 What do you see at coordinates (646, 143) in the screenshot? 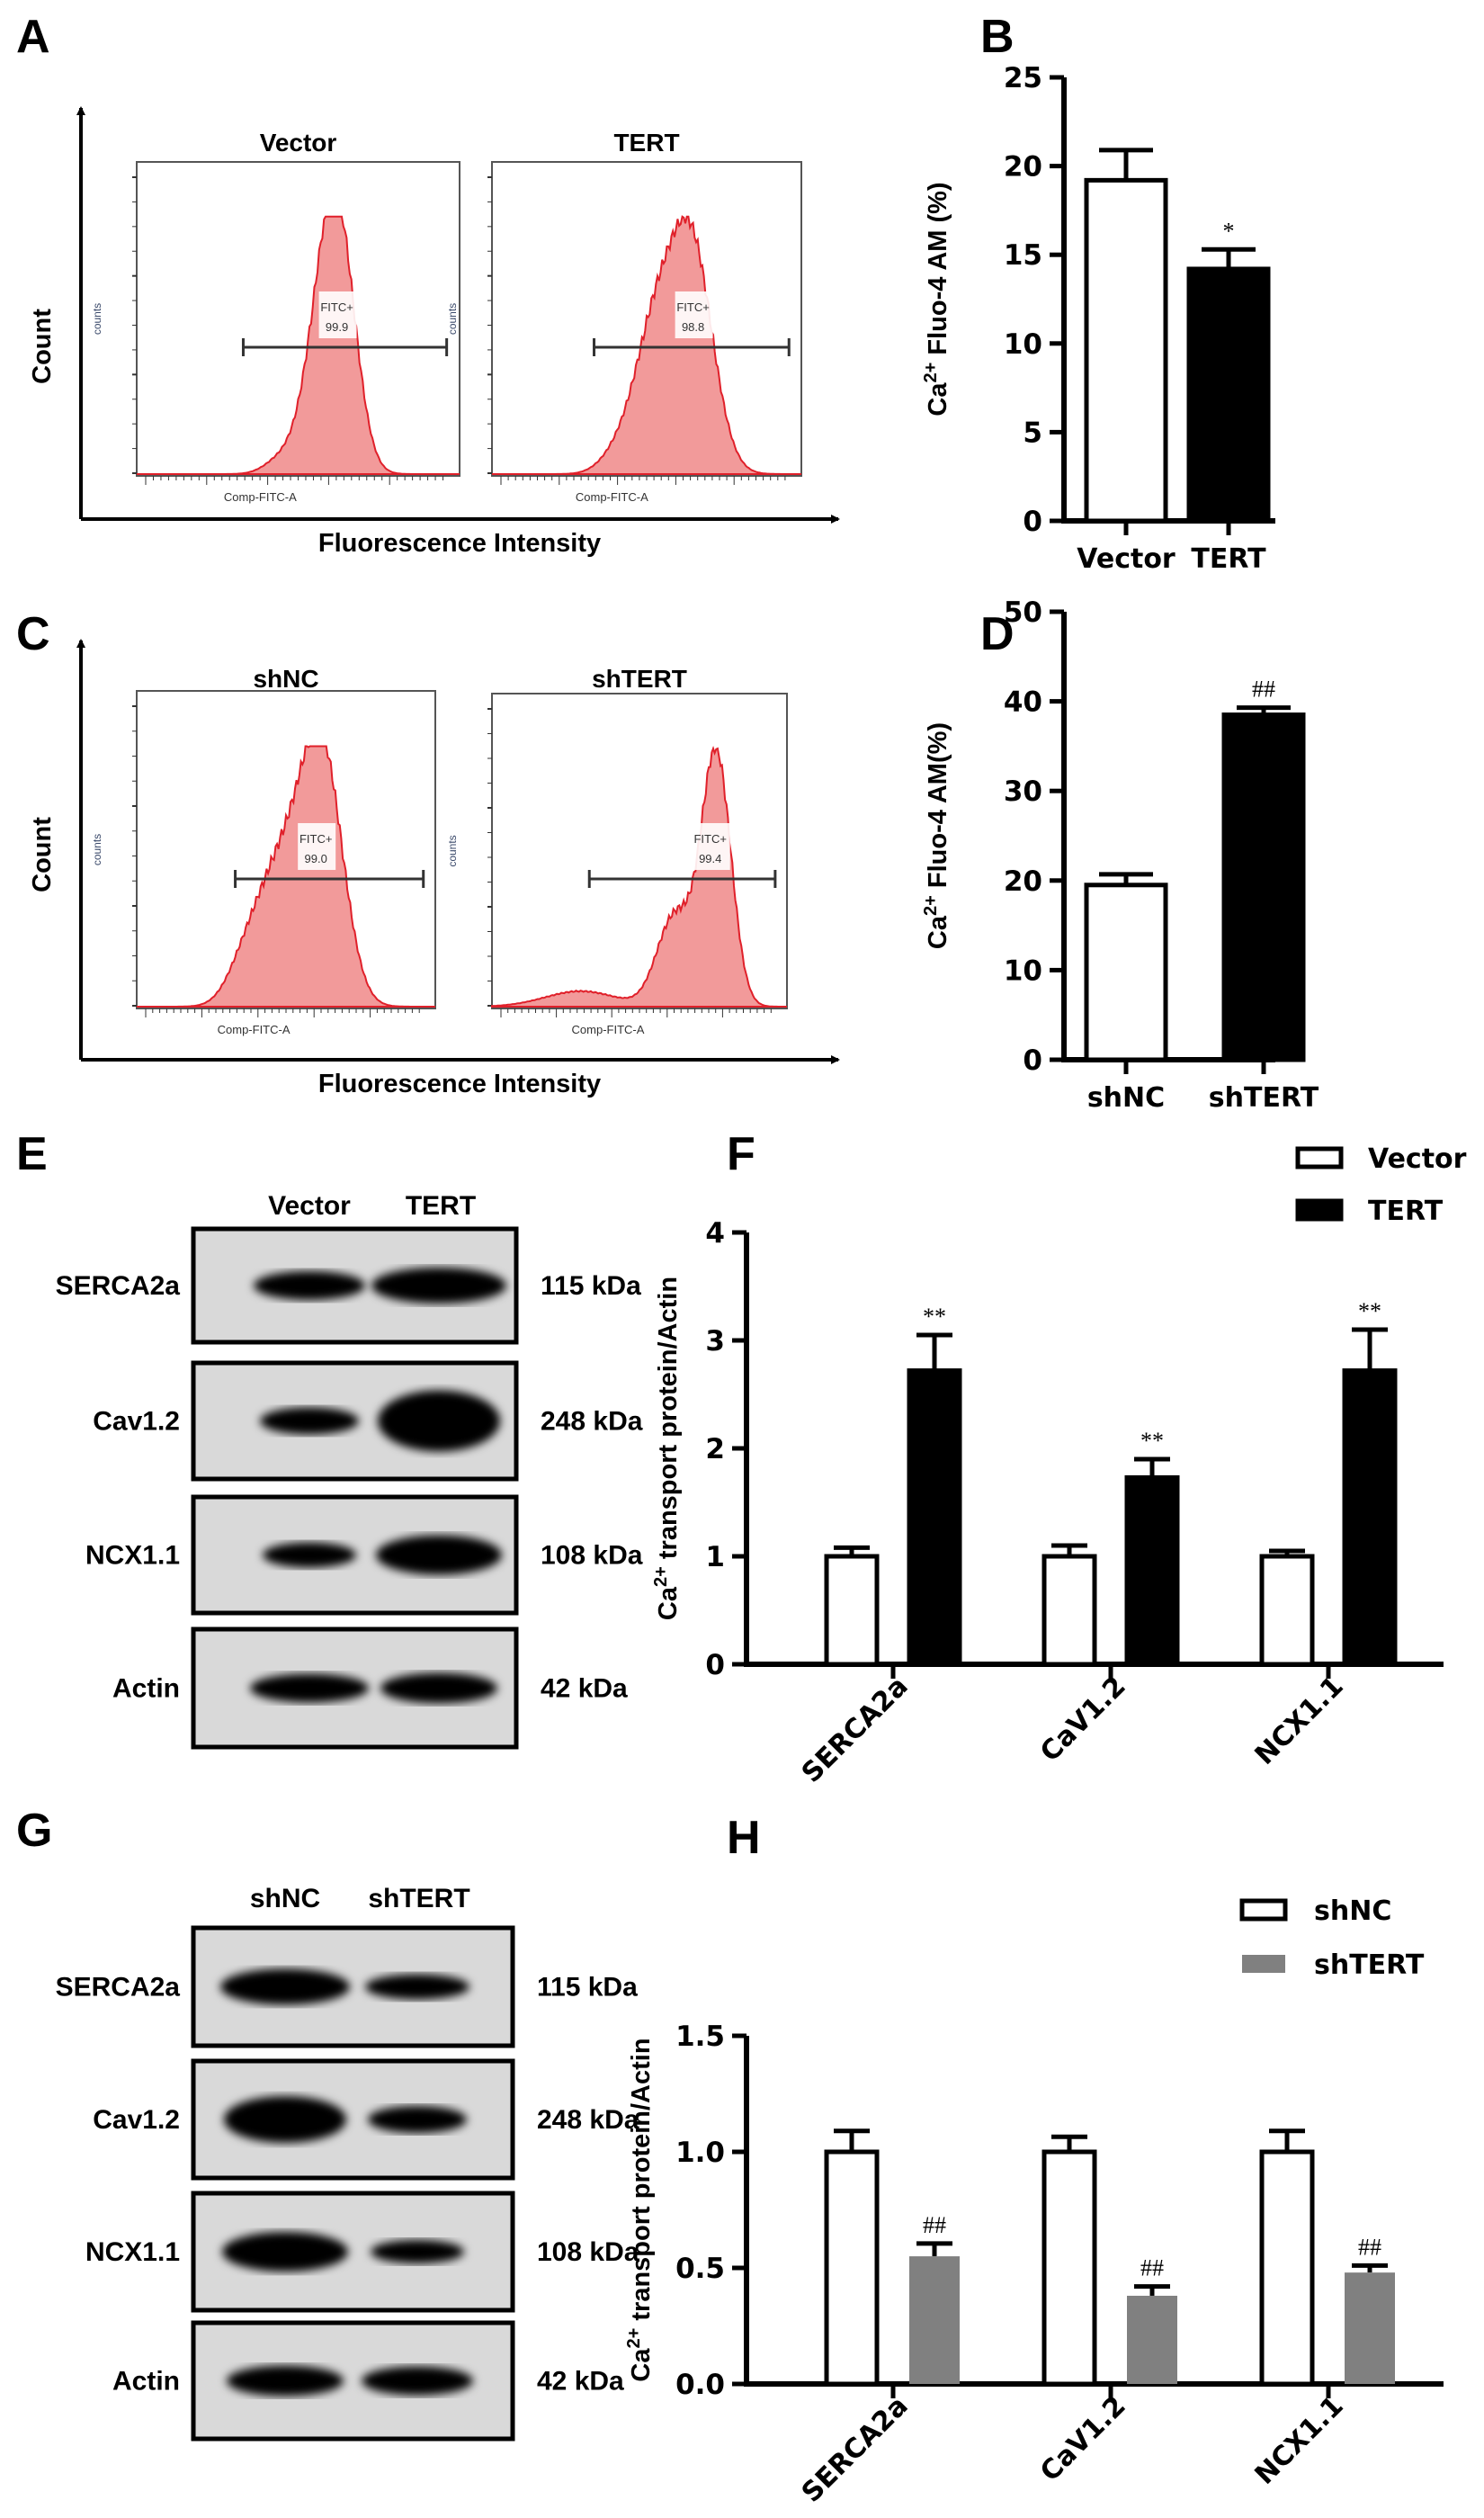
I see `sample-title: TERT` at bounding box center [646, 143].